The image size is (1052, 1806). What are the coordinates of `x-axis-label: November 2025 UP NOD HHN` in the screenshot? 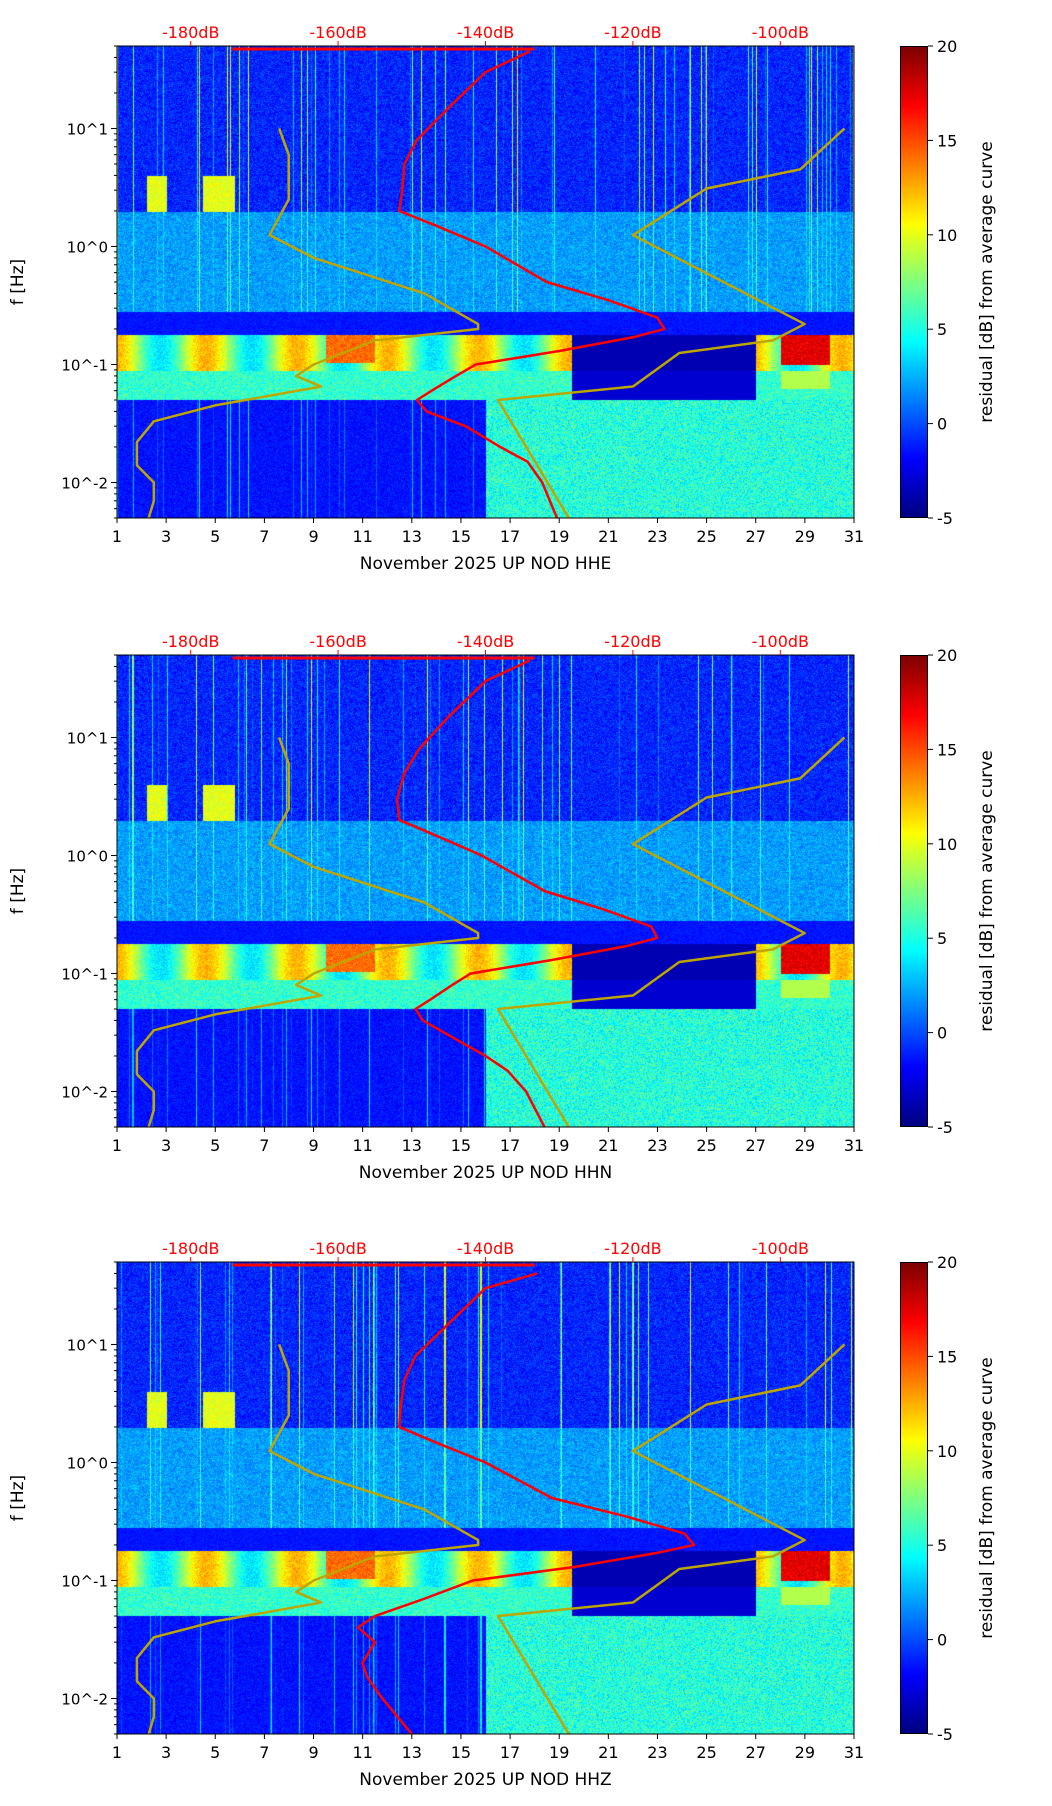 It's located at (485, 1173).